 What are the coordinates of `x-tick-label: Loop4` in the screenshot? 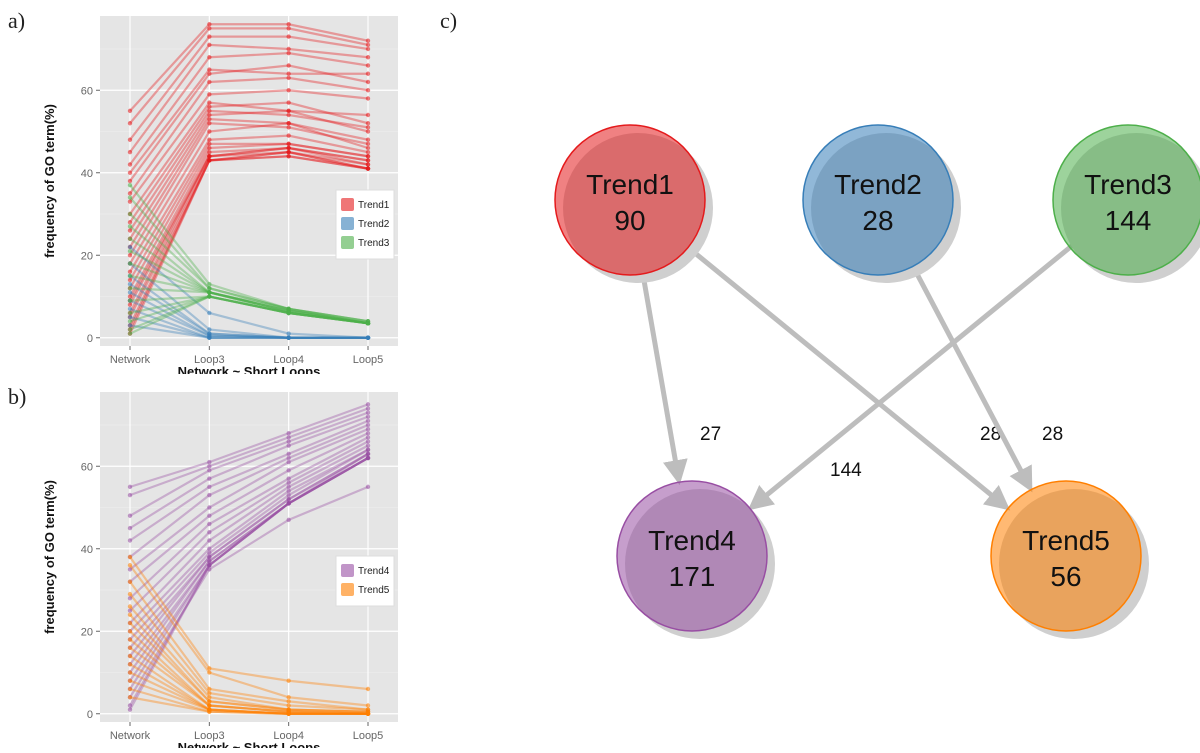 It's located at (288, 360).